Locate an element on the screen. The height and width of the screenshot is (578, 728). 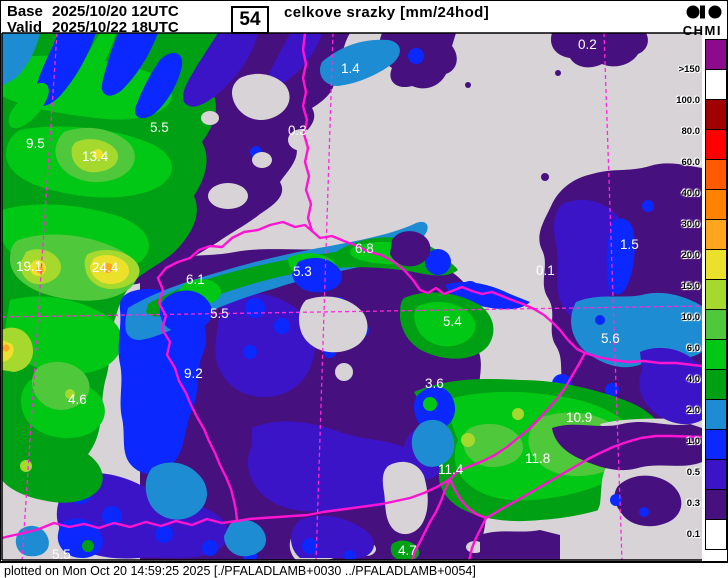
legend-tick-label: >150 is located at coordinates (689, 69).